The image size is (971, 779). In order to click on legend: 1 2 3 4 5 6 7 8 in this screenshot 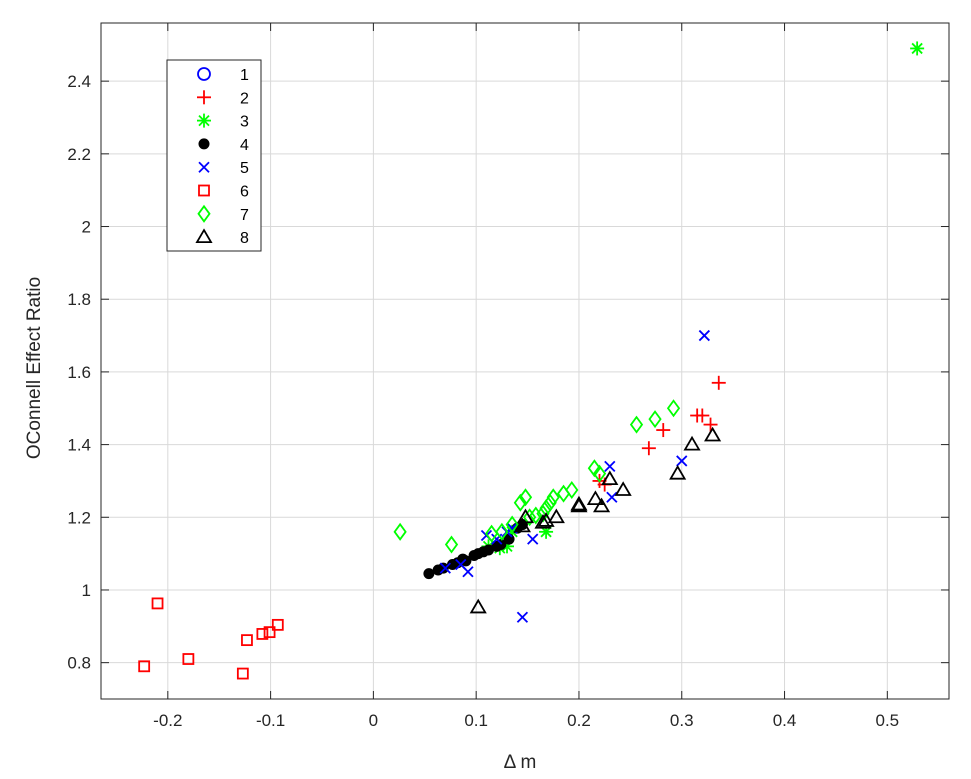, I will do `click(214, 155)`.